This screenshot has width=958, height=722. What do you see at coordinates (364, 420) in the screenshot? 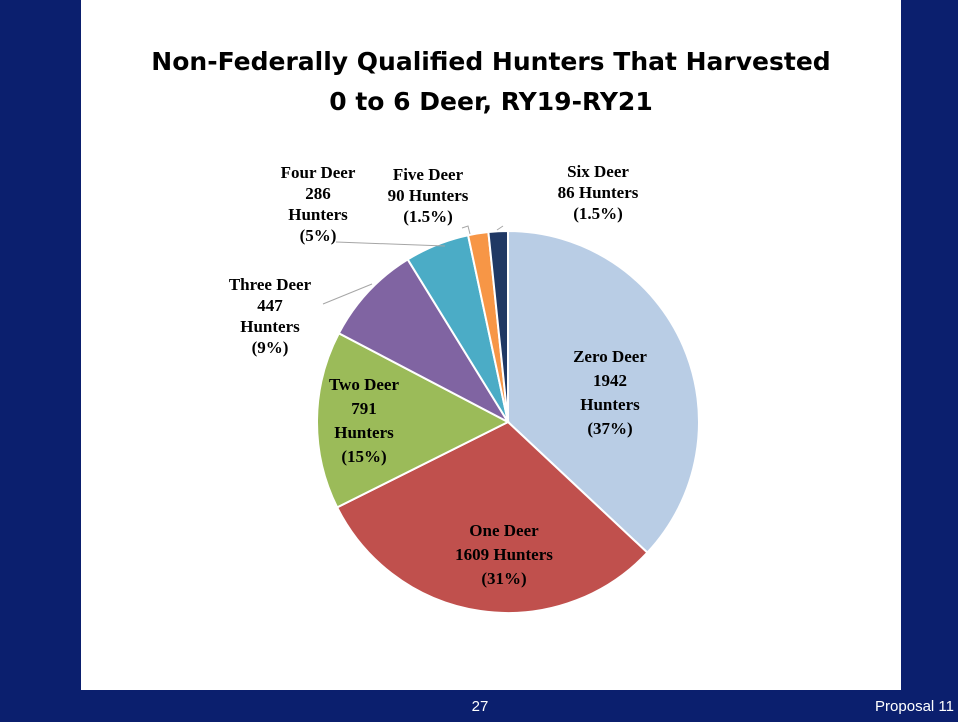
I see `slice-label-2: Two Deer 791 Hunters (15%)` at bounding box center [364, 420].